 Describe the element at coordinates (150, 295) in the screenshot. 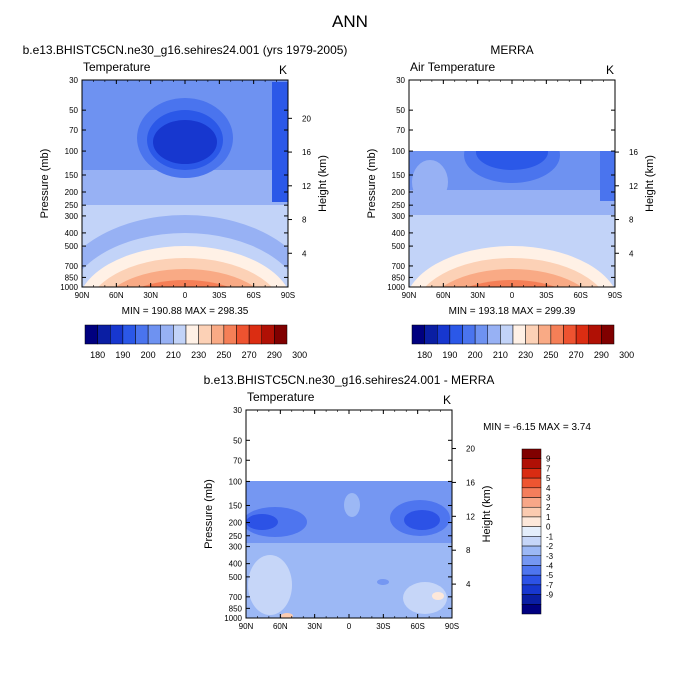

I see `x-tick-label: 30N` at that location.